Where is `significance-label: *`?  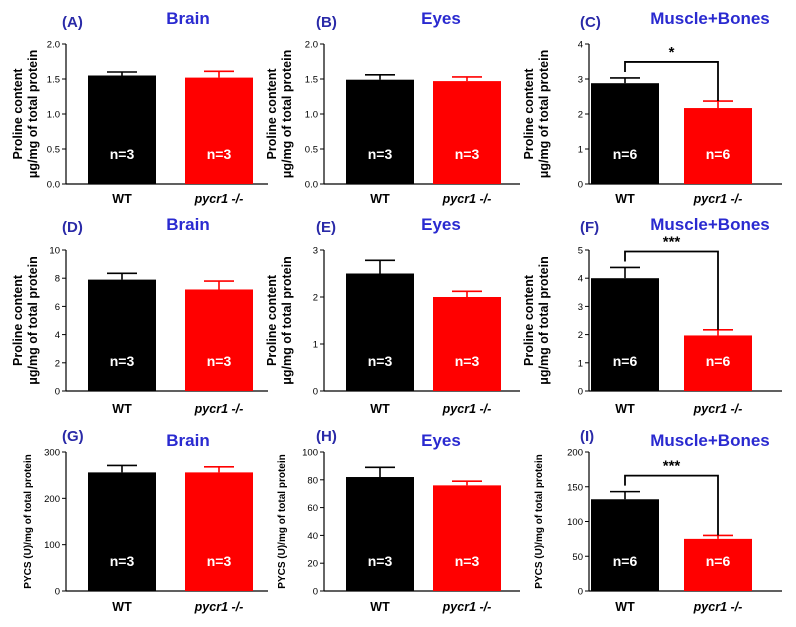
significance-label: * is located at coordinates (672, 52).